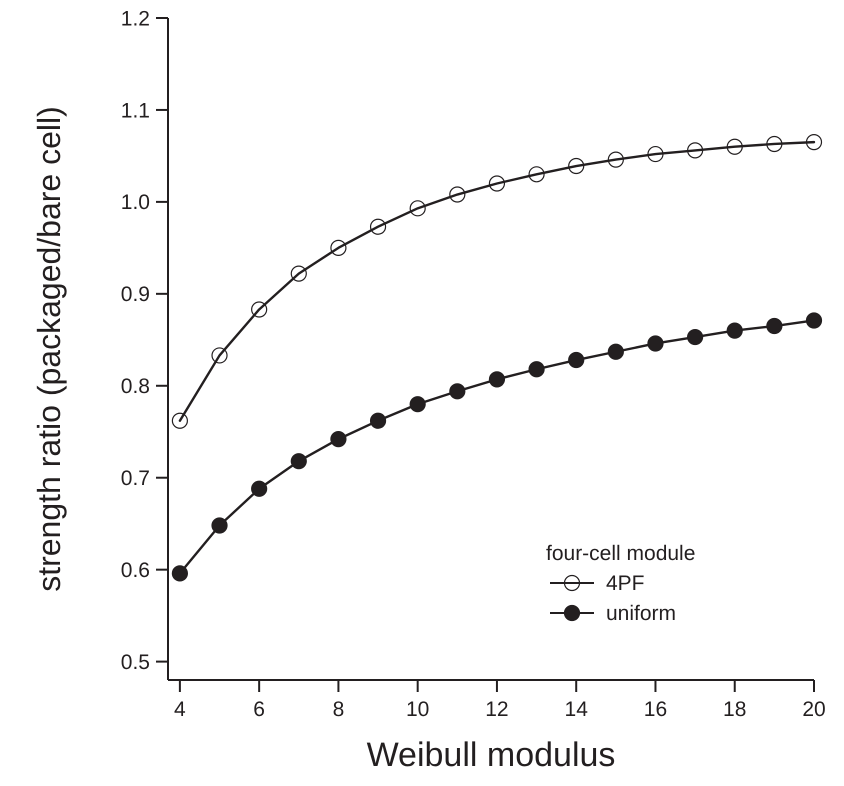 Image resolution: width=844 pixels, height=786 pixels. I want to click on y-tick-label: 0.9, so click(135, 294).